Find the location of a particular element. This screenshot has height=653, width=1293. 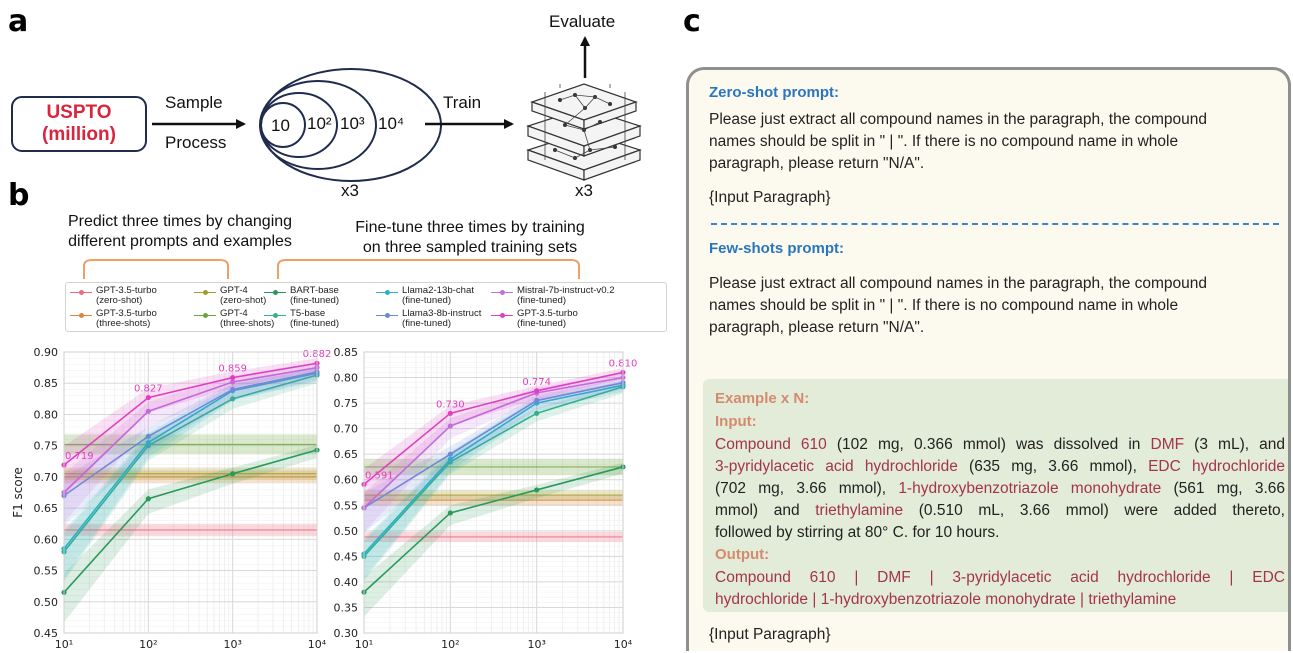

compound-name: DMF is located at coordinates (1167, 444).